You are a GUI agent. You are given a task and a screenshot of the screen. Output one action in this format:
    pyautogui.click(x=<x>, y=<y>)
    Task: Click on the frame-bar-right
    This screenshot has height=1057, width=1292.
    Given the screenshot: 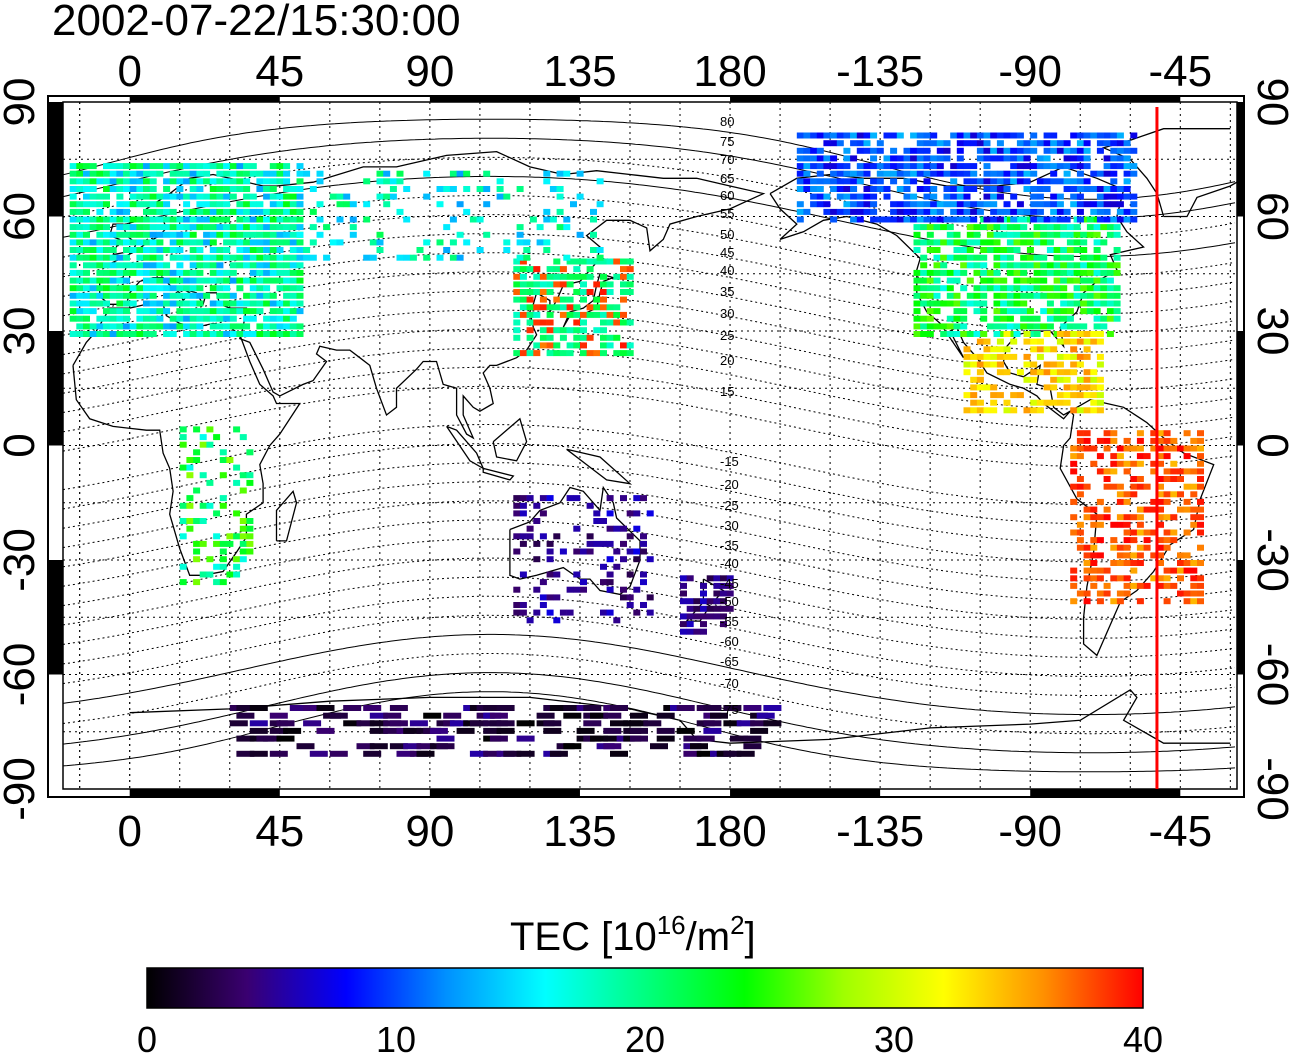 What is the action you would take?
    pyautogui.click(x=1240, y=617)
    